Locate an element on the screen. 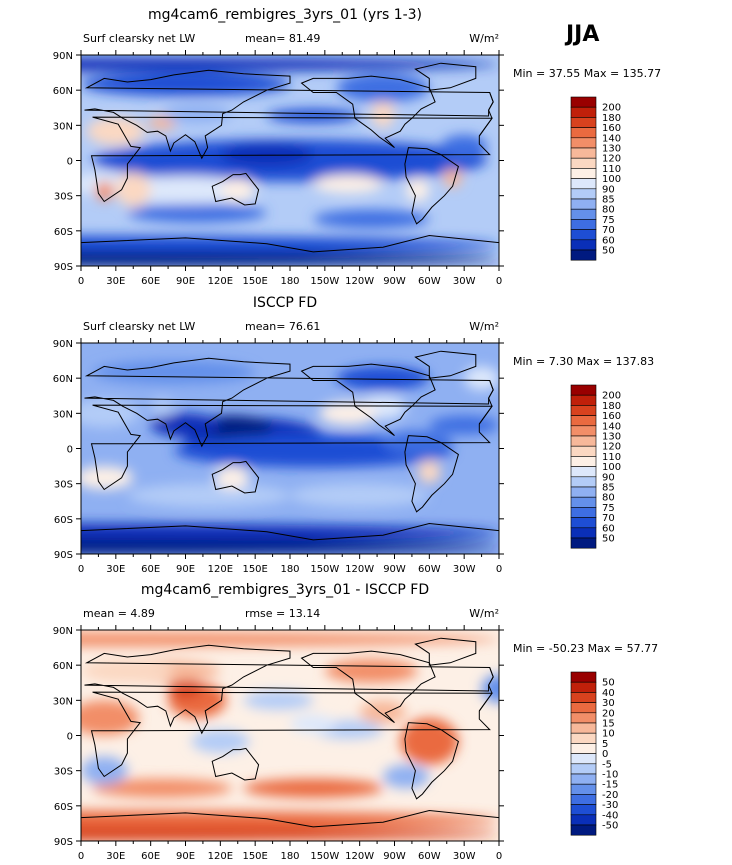  colorbar-label: 160 is located at coordinates (611, 128).